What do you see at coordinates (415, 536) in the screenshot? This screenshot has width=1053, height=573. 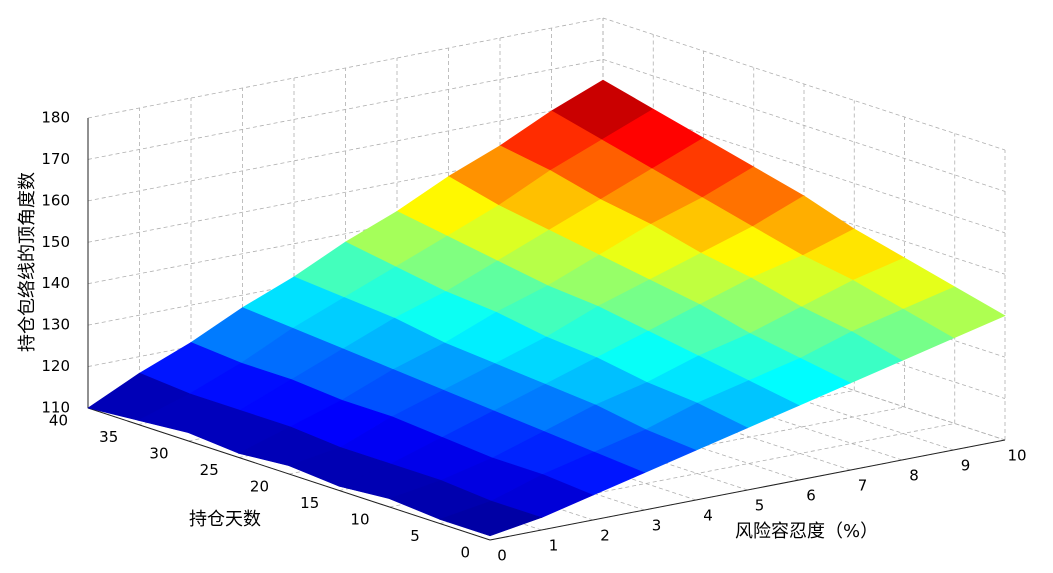 I see `y-tick-label: 5` at bounding box center [415, 536].